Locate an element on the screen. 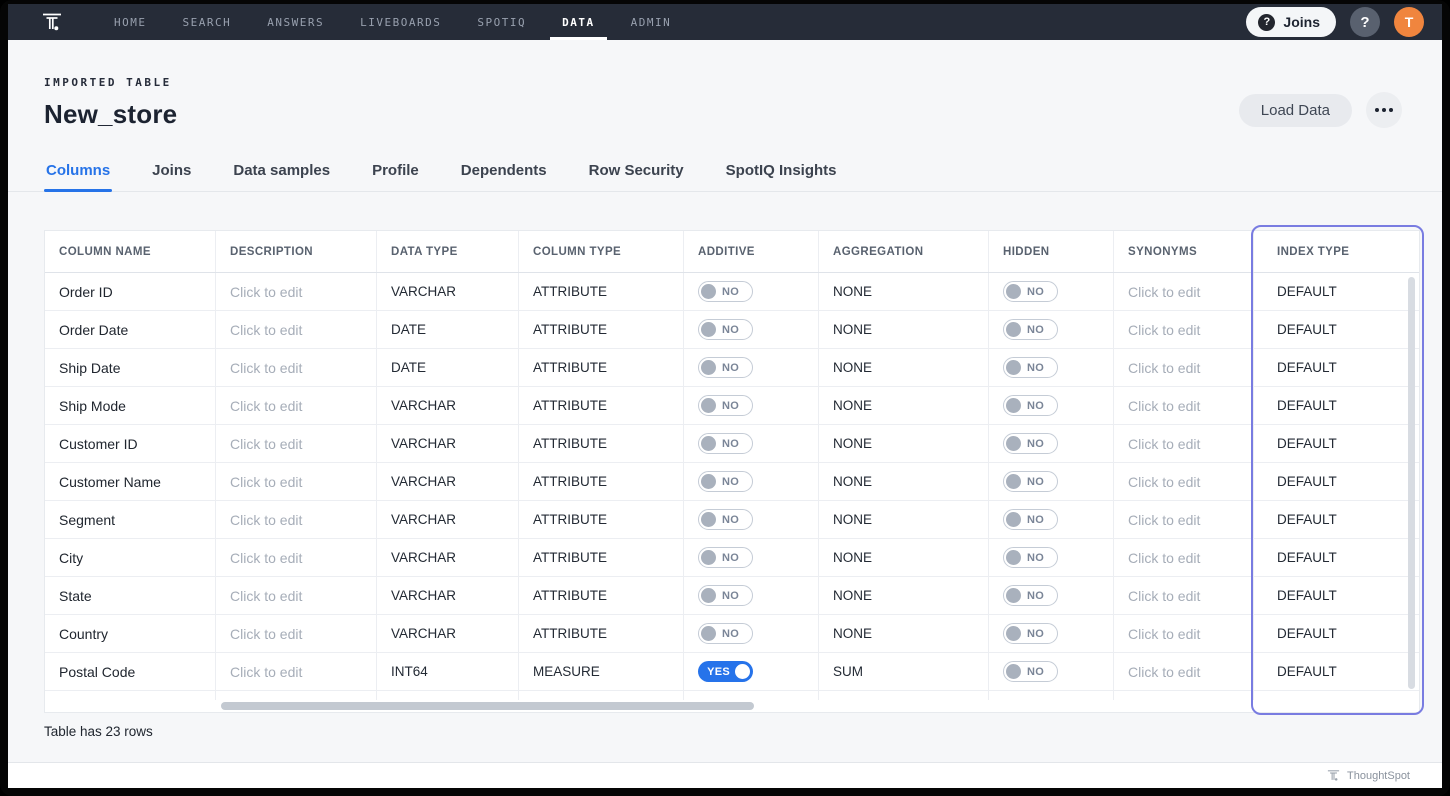 This screenshot has height=796, width=1450. nav-item-answers: ANSWERS is located at coordinates (296, 22).